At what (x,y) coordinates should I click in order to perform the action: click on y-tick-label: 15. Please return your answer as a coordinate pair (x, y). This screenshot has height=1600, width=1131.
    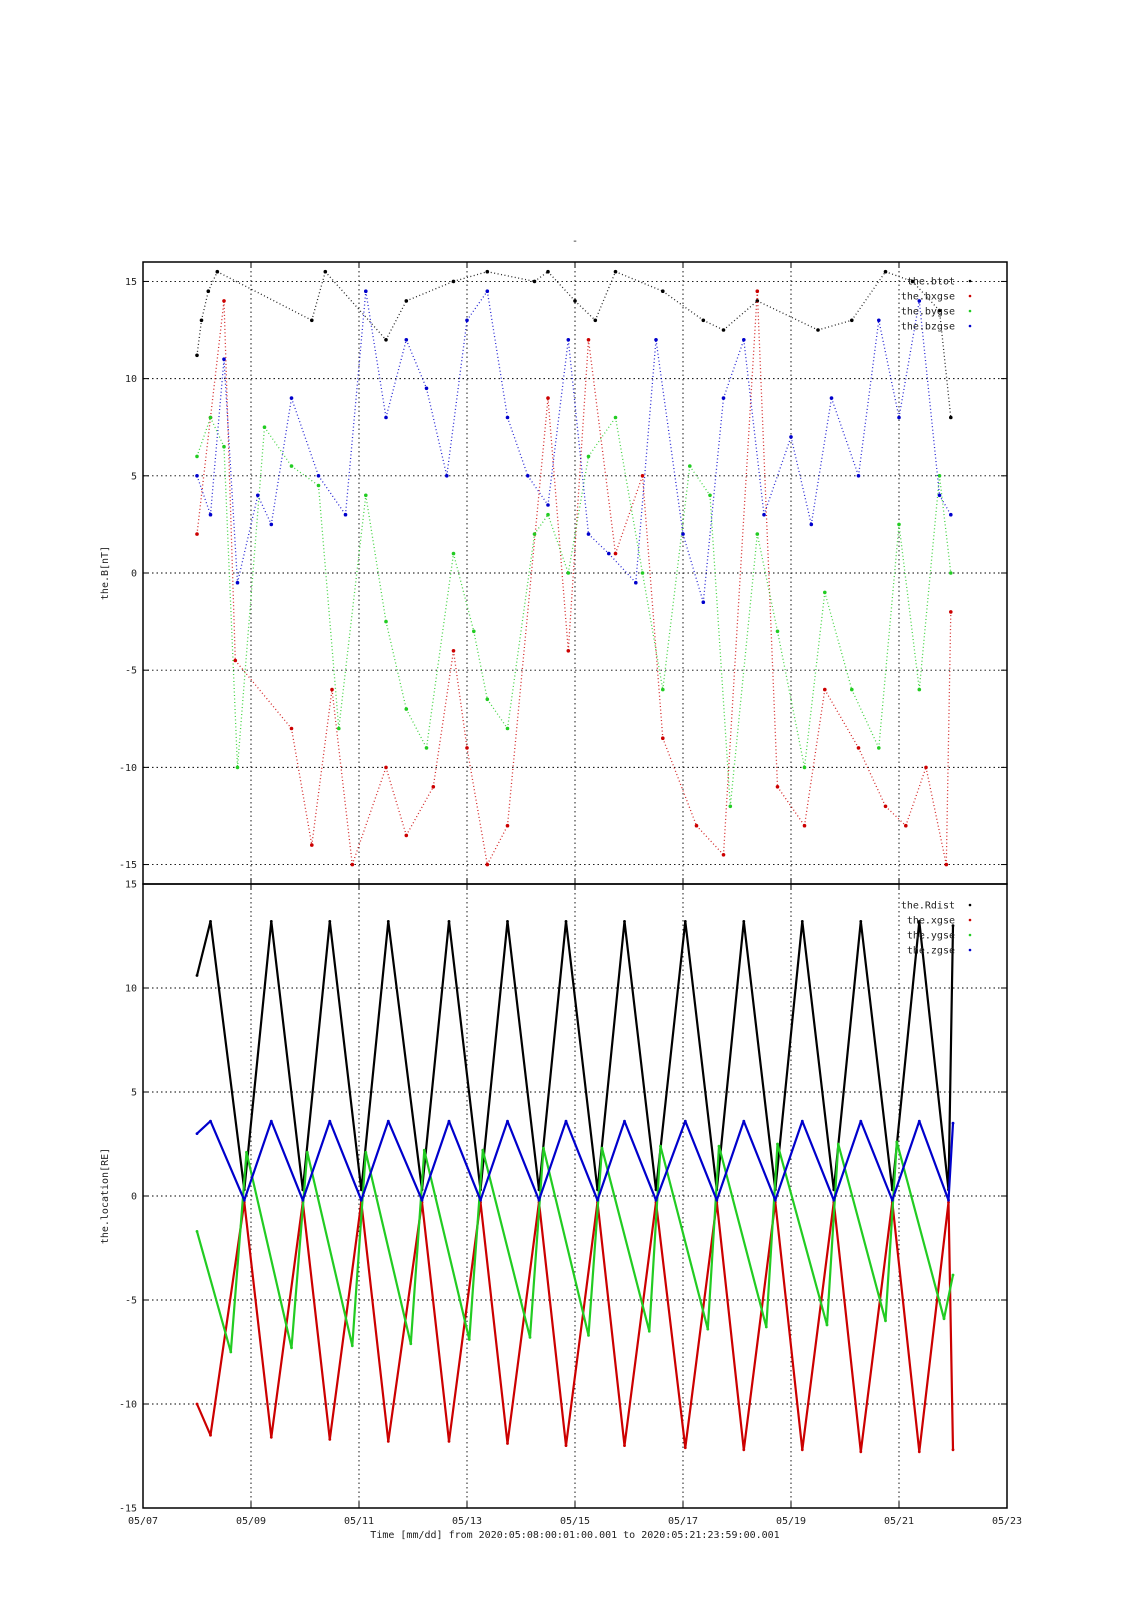
    Looking at the image, I should click on (131, 282).